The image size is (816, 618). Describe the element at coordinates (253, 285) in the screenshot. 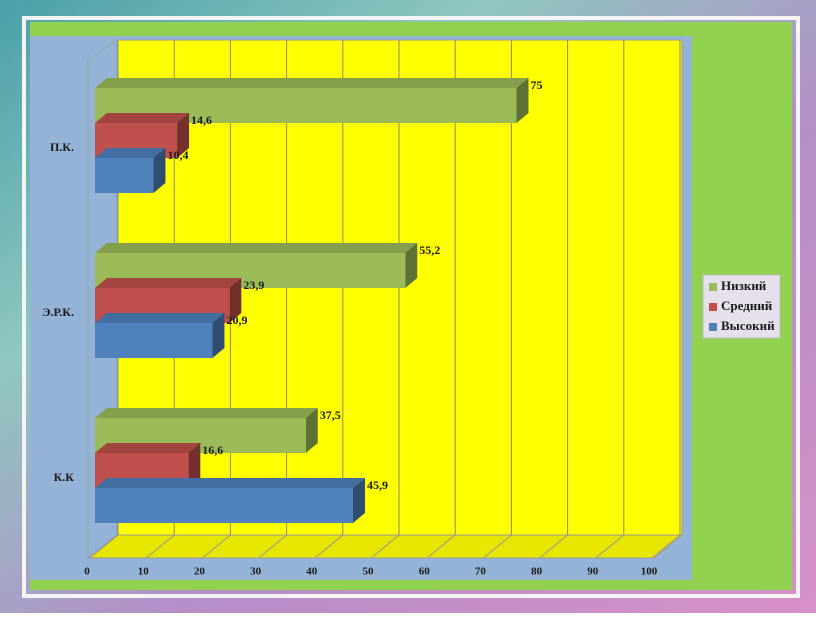

I see `value-label: 23,9` at that location.